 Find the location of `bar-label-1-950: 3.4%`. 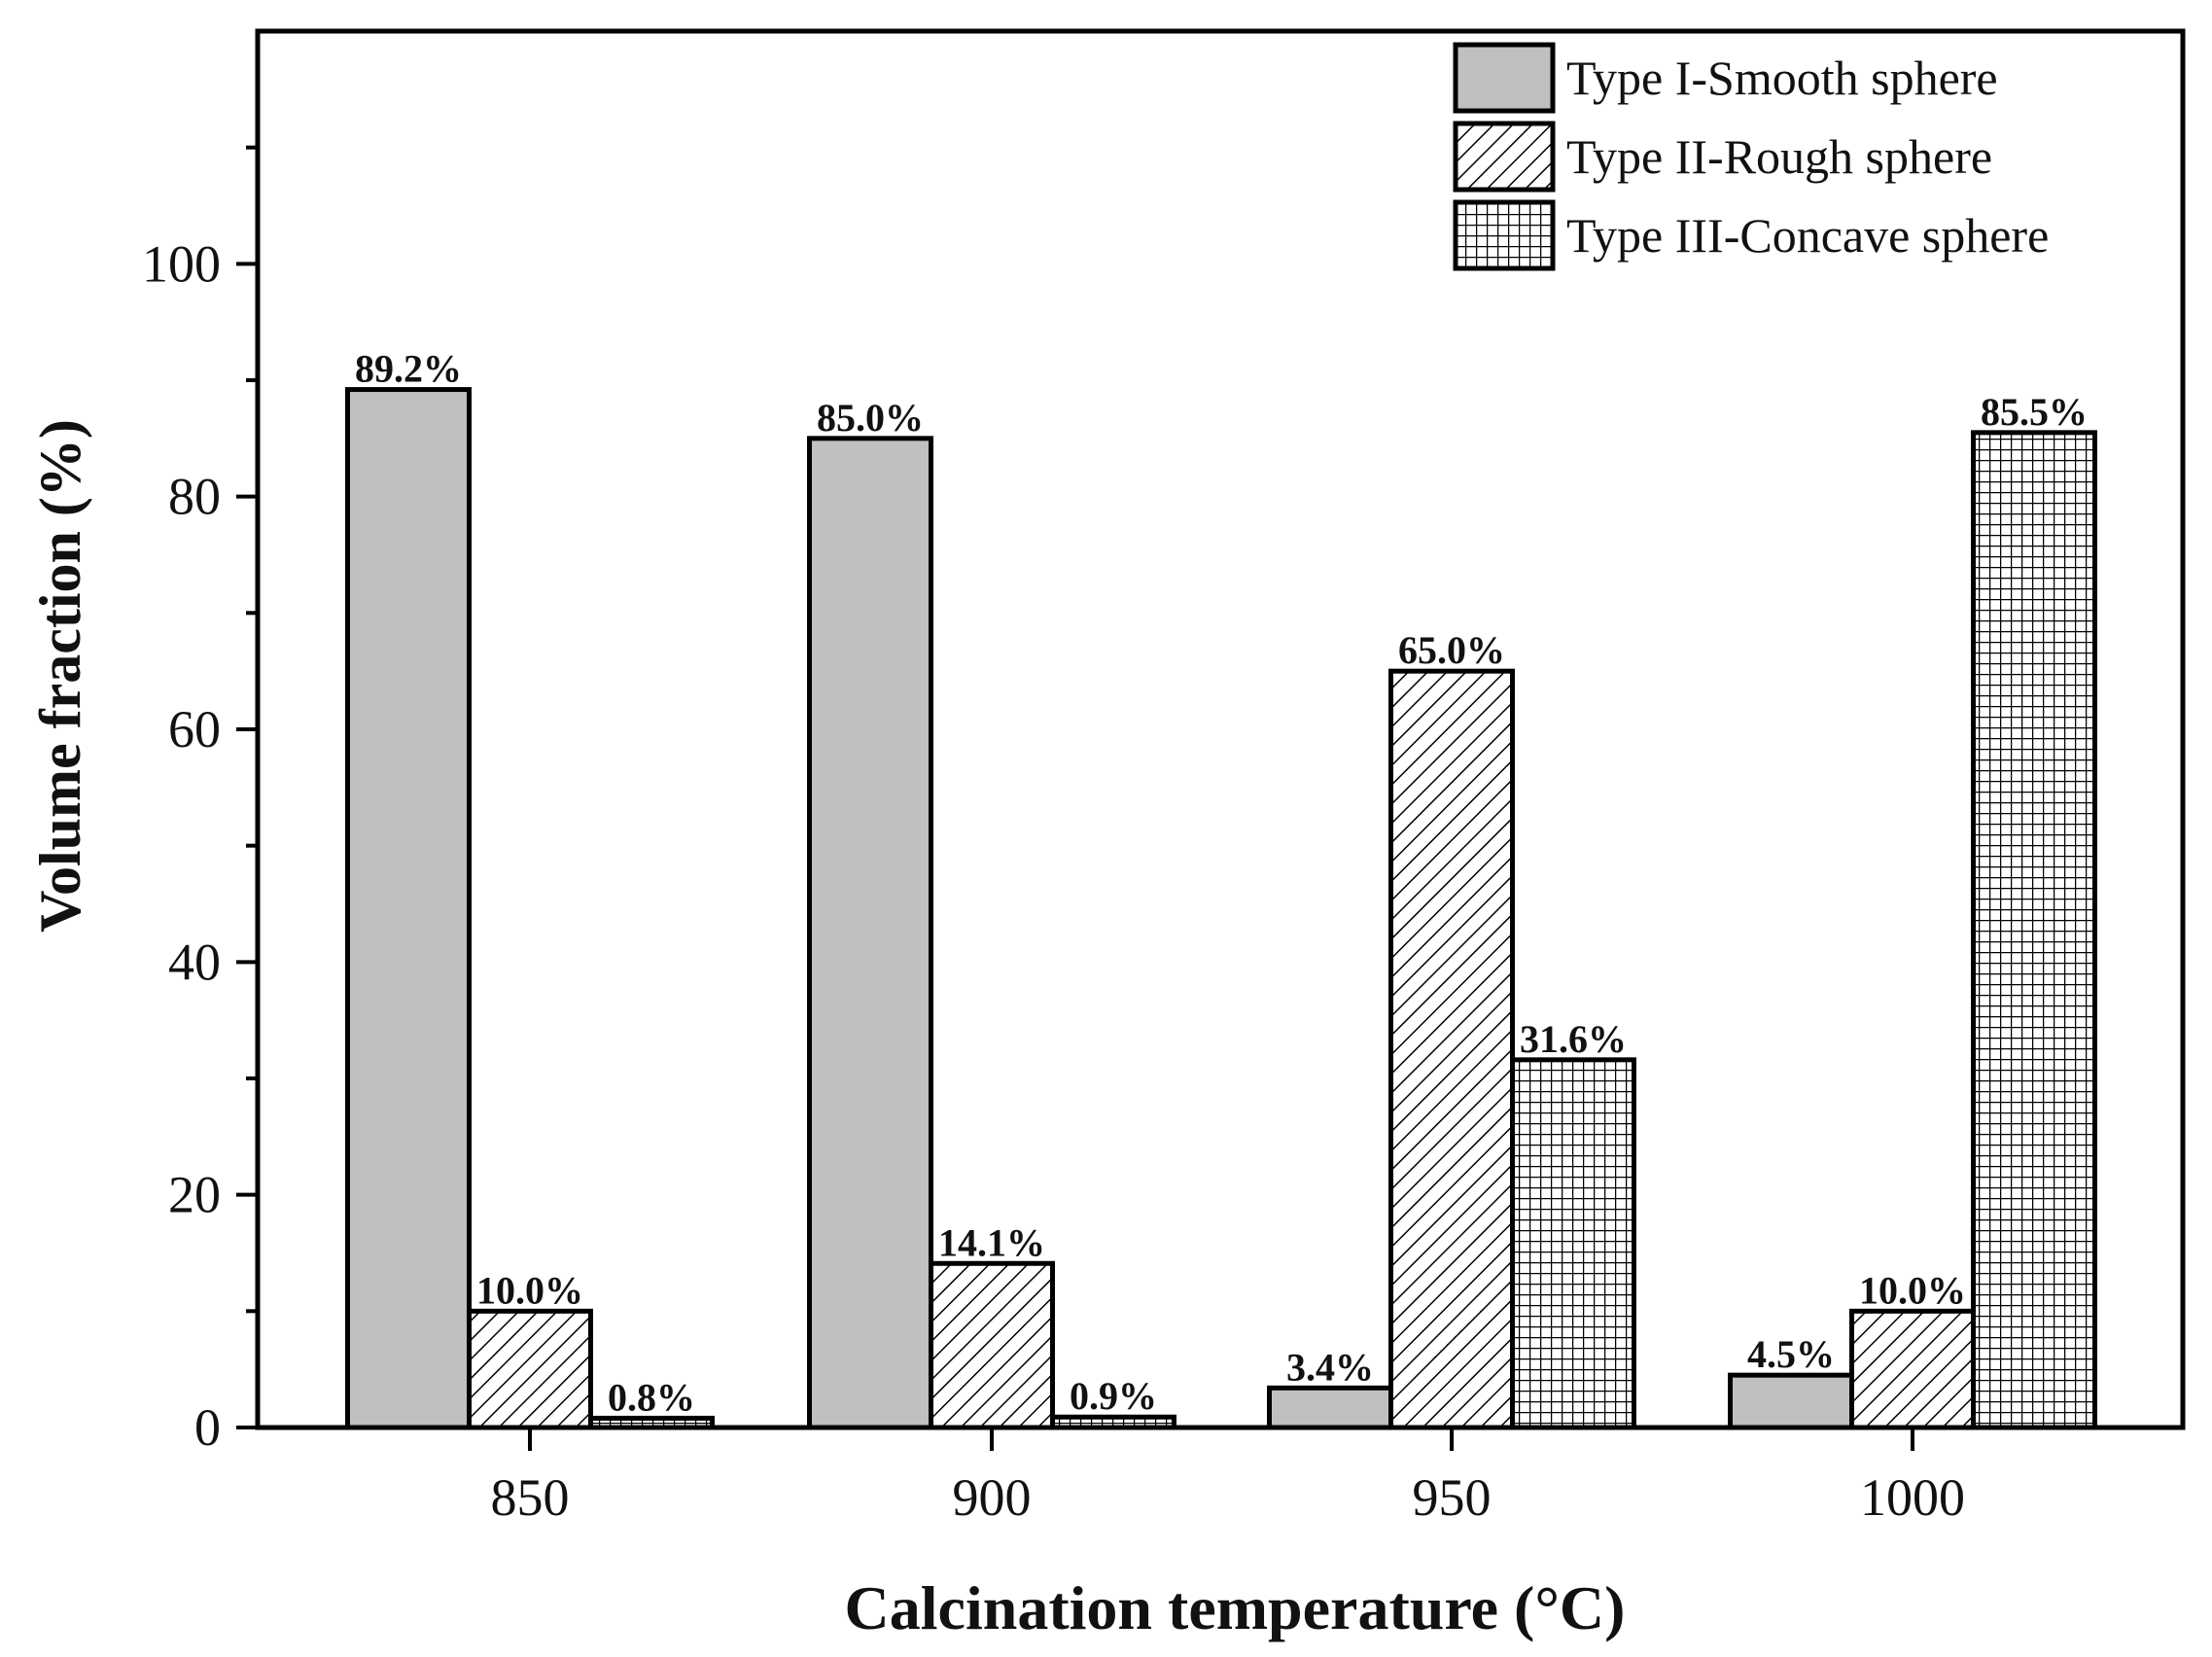

bar-label-1-950: 3.4% is located at coordinates (1330, 1367).